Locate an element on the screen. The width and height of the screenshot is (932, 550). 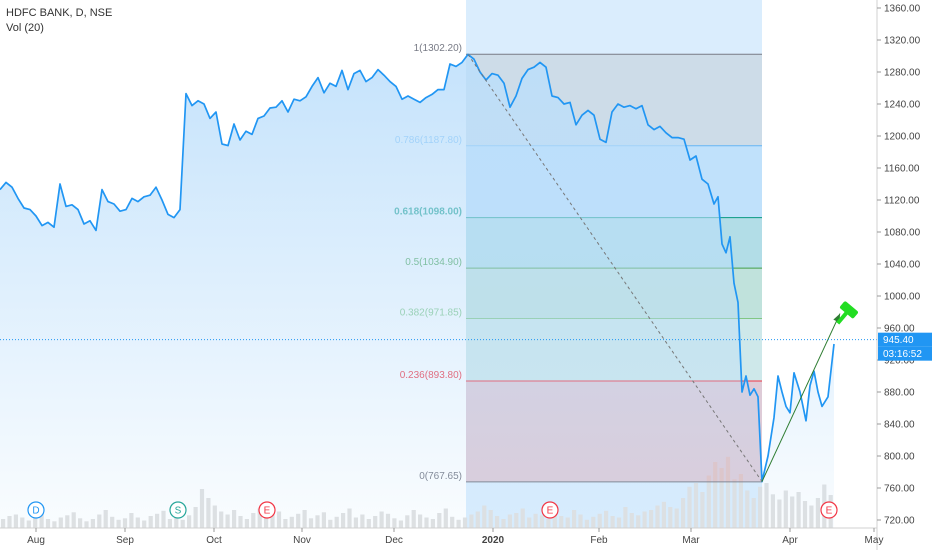
price-tick-label: 1240.00 is located at coordinates (902, 105).